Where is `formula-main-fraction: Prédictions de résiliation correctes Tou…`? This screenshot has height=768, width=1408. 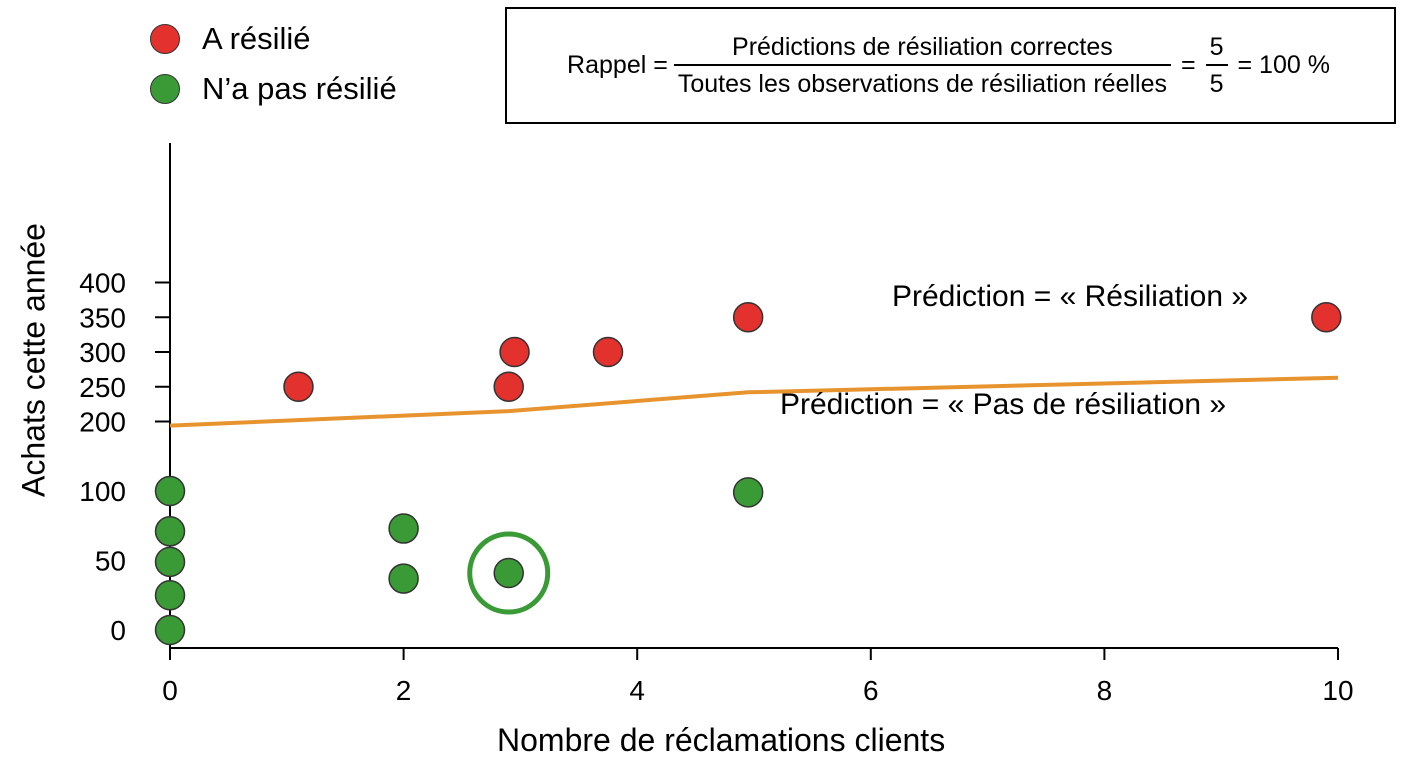 formula-main-fraction: Prédictions de résiliation correctes Tou… is located at coordinates (922, 65).